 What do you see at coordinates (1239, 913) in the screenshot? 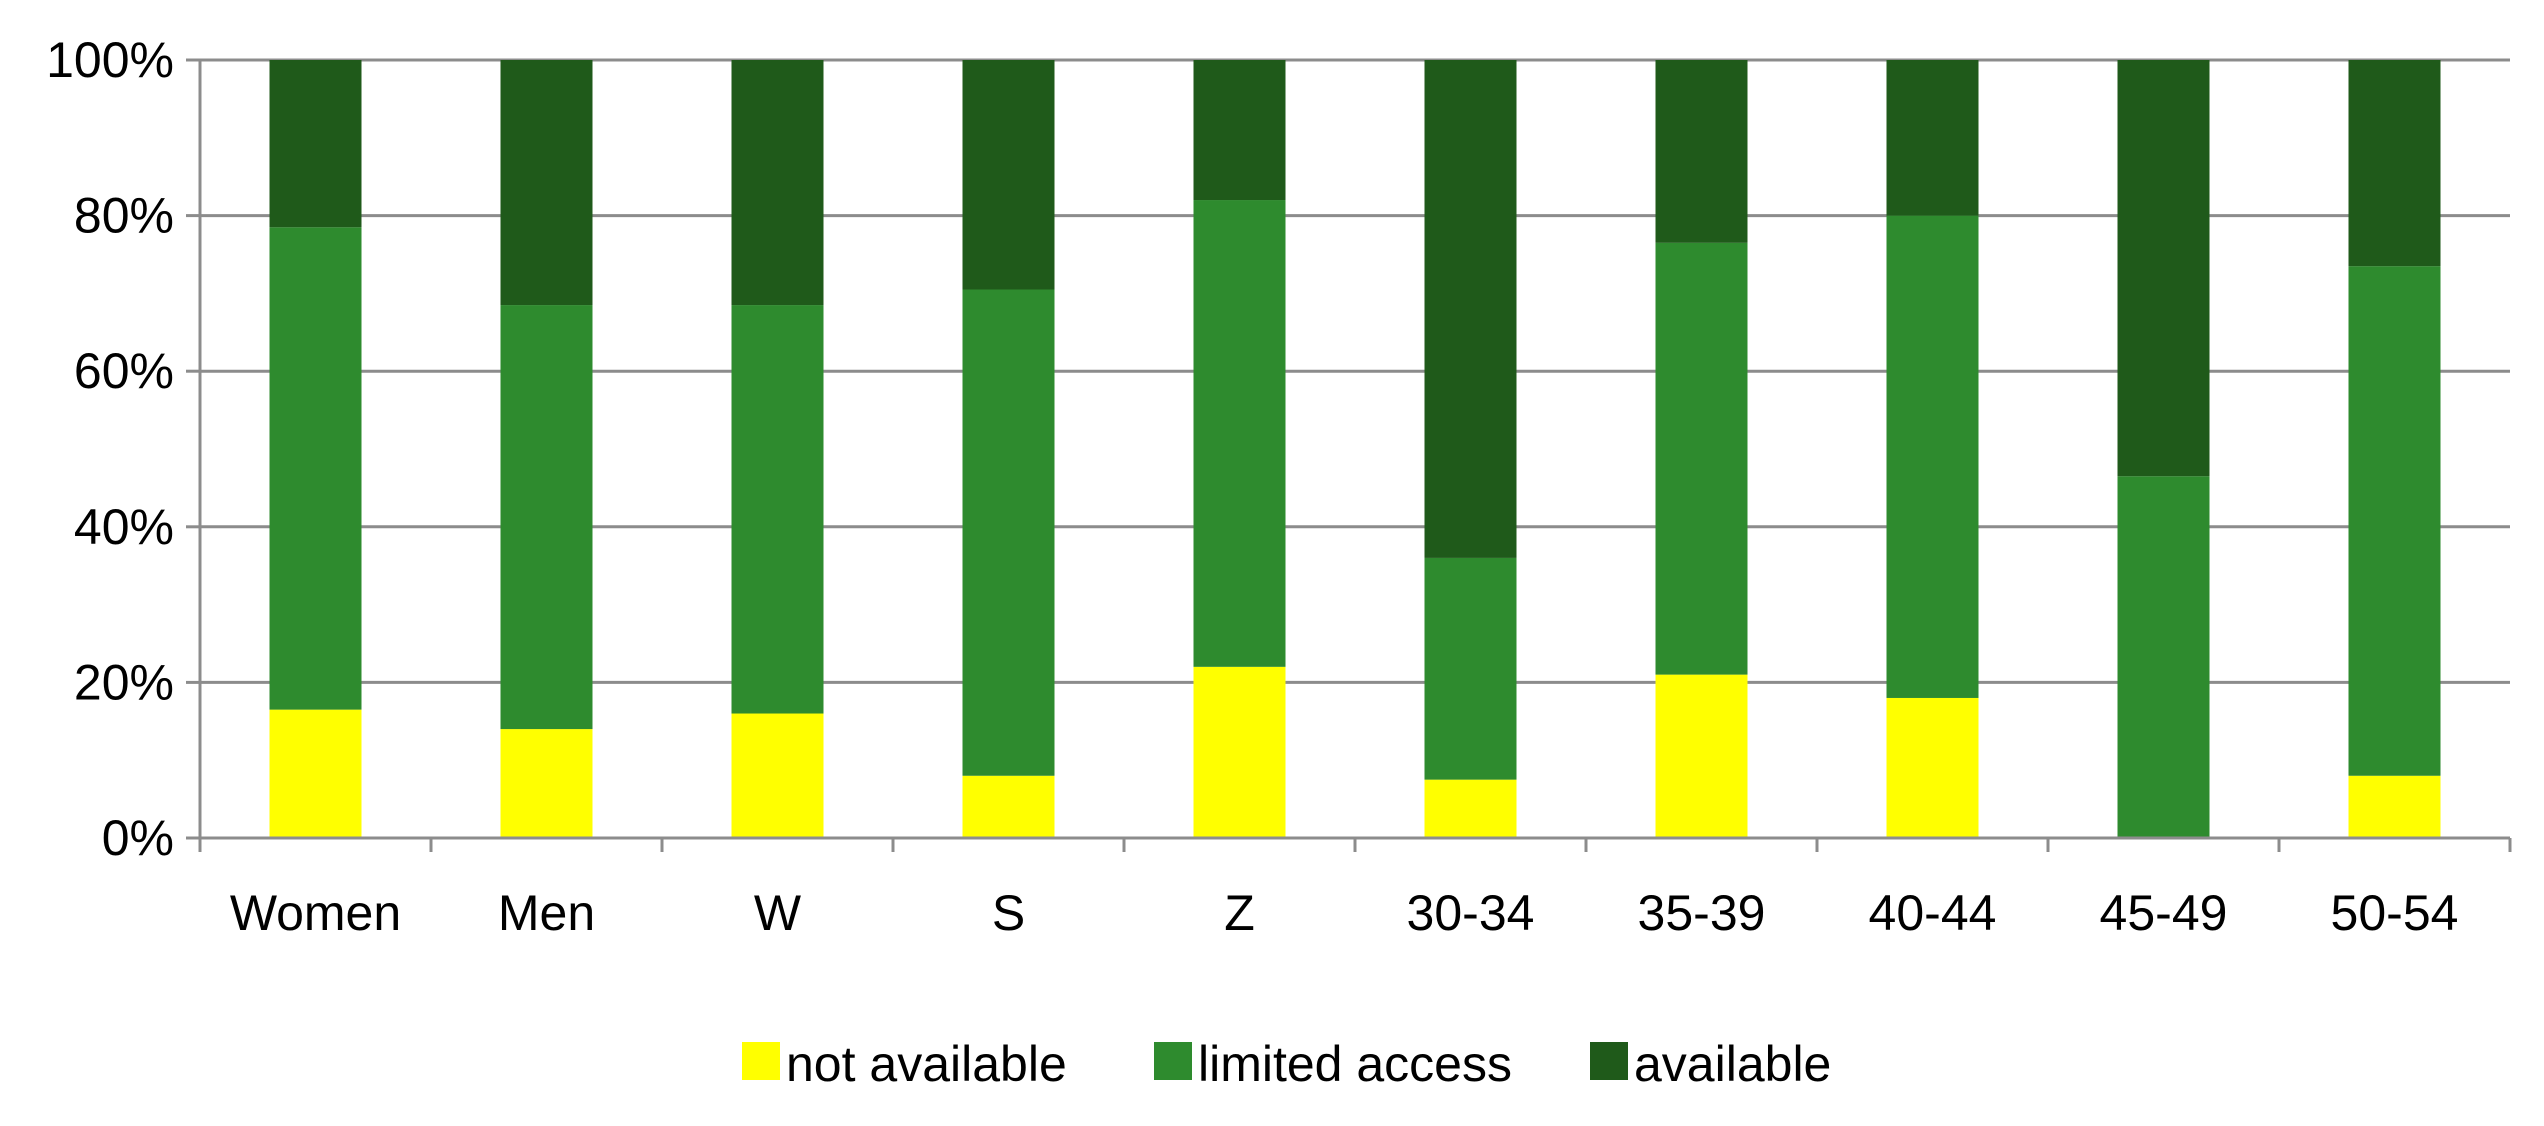
I see `x-tick-label: Z` at bounding box center [1239, 913].